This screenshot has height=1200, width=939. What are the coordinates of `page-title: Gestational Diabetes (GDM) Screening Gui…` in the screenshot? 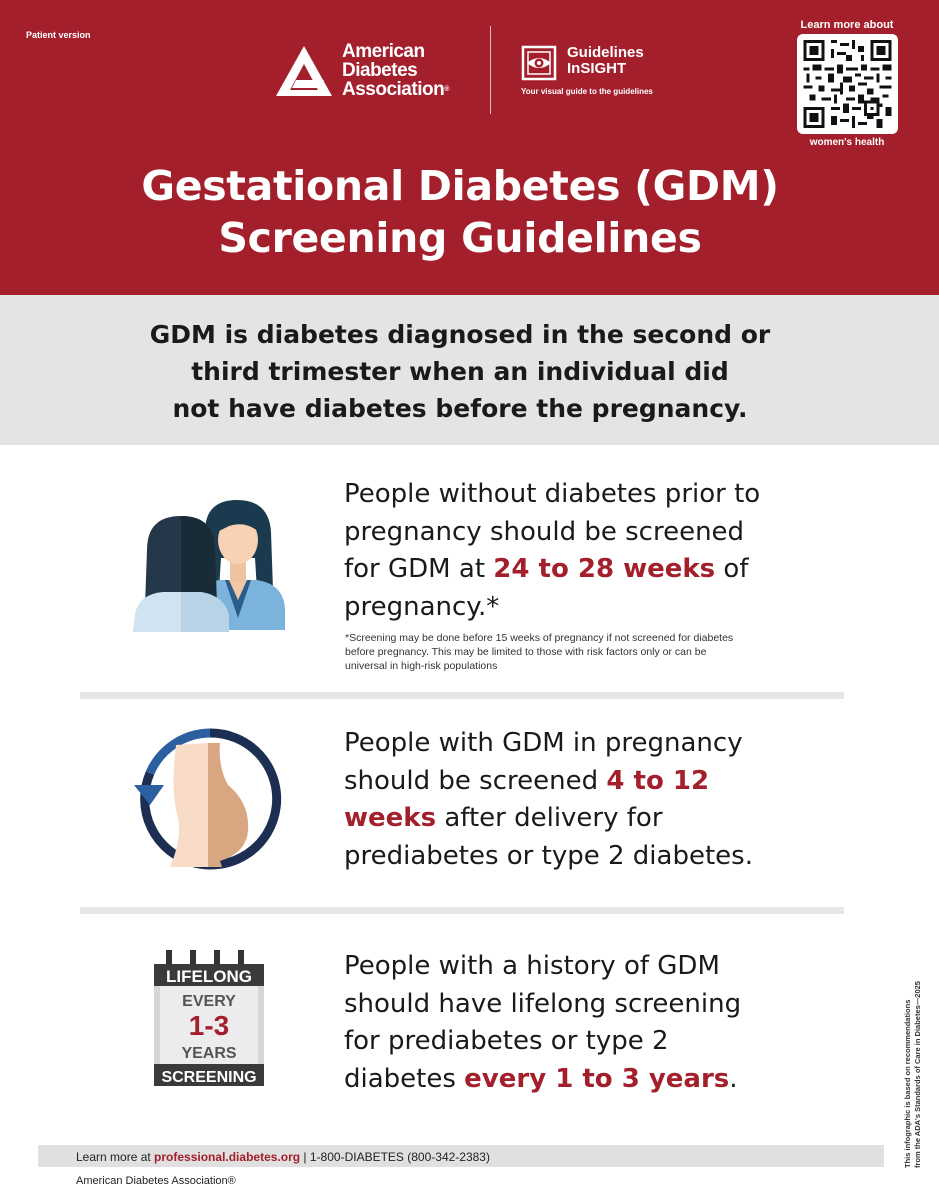 It's located at (460, 212).